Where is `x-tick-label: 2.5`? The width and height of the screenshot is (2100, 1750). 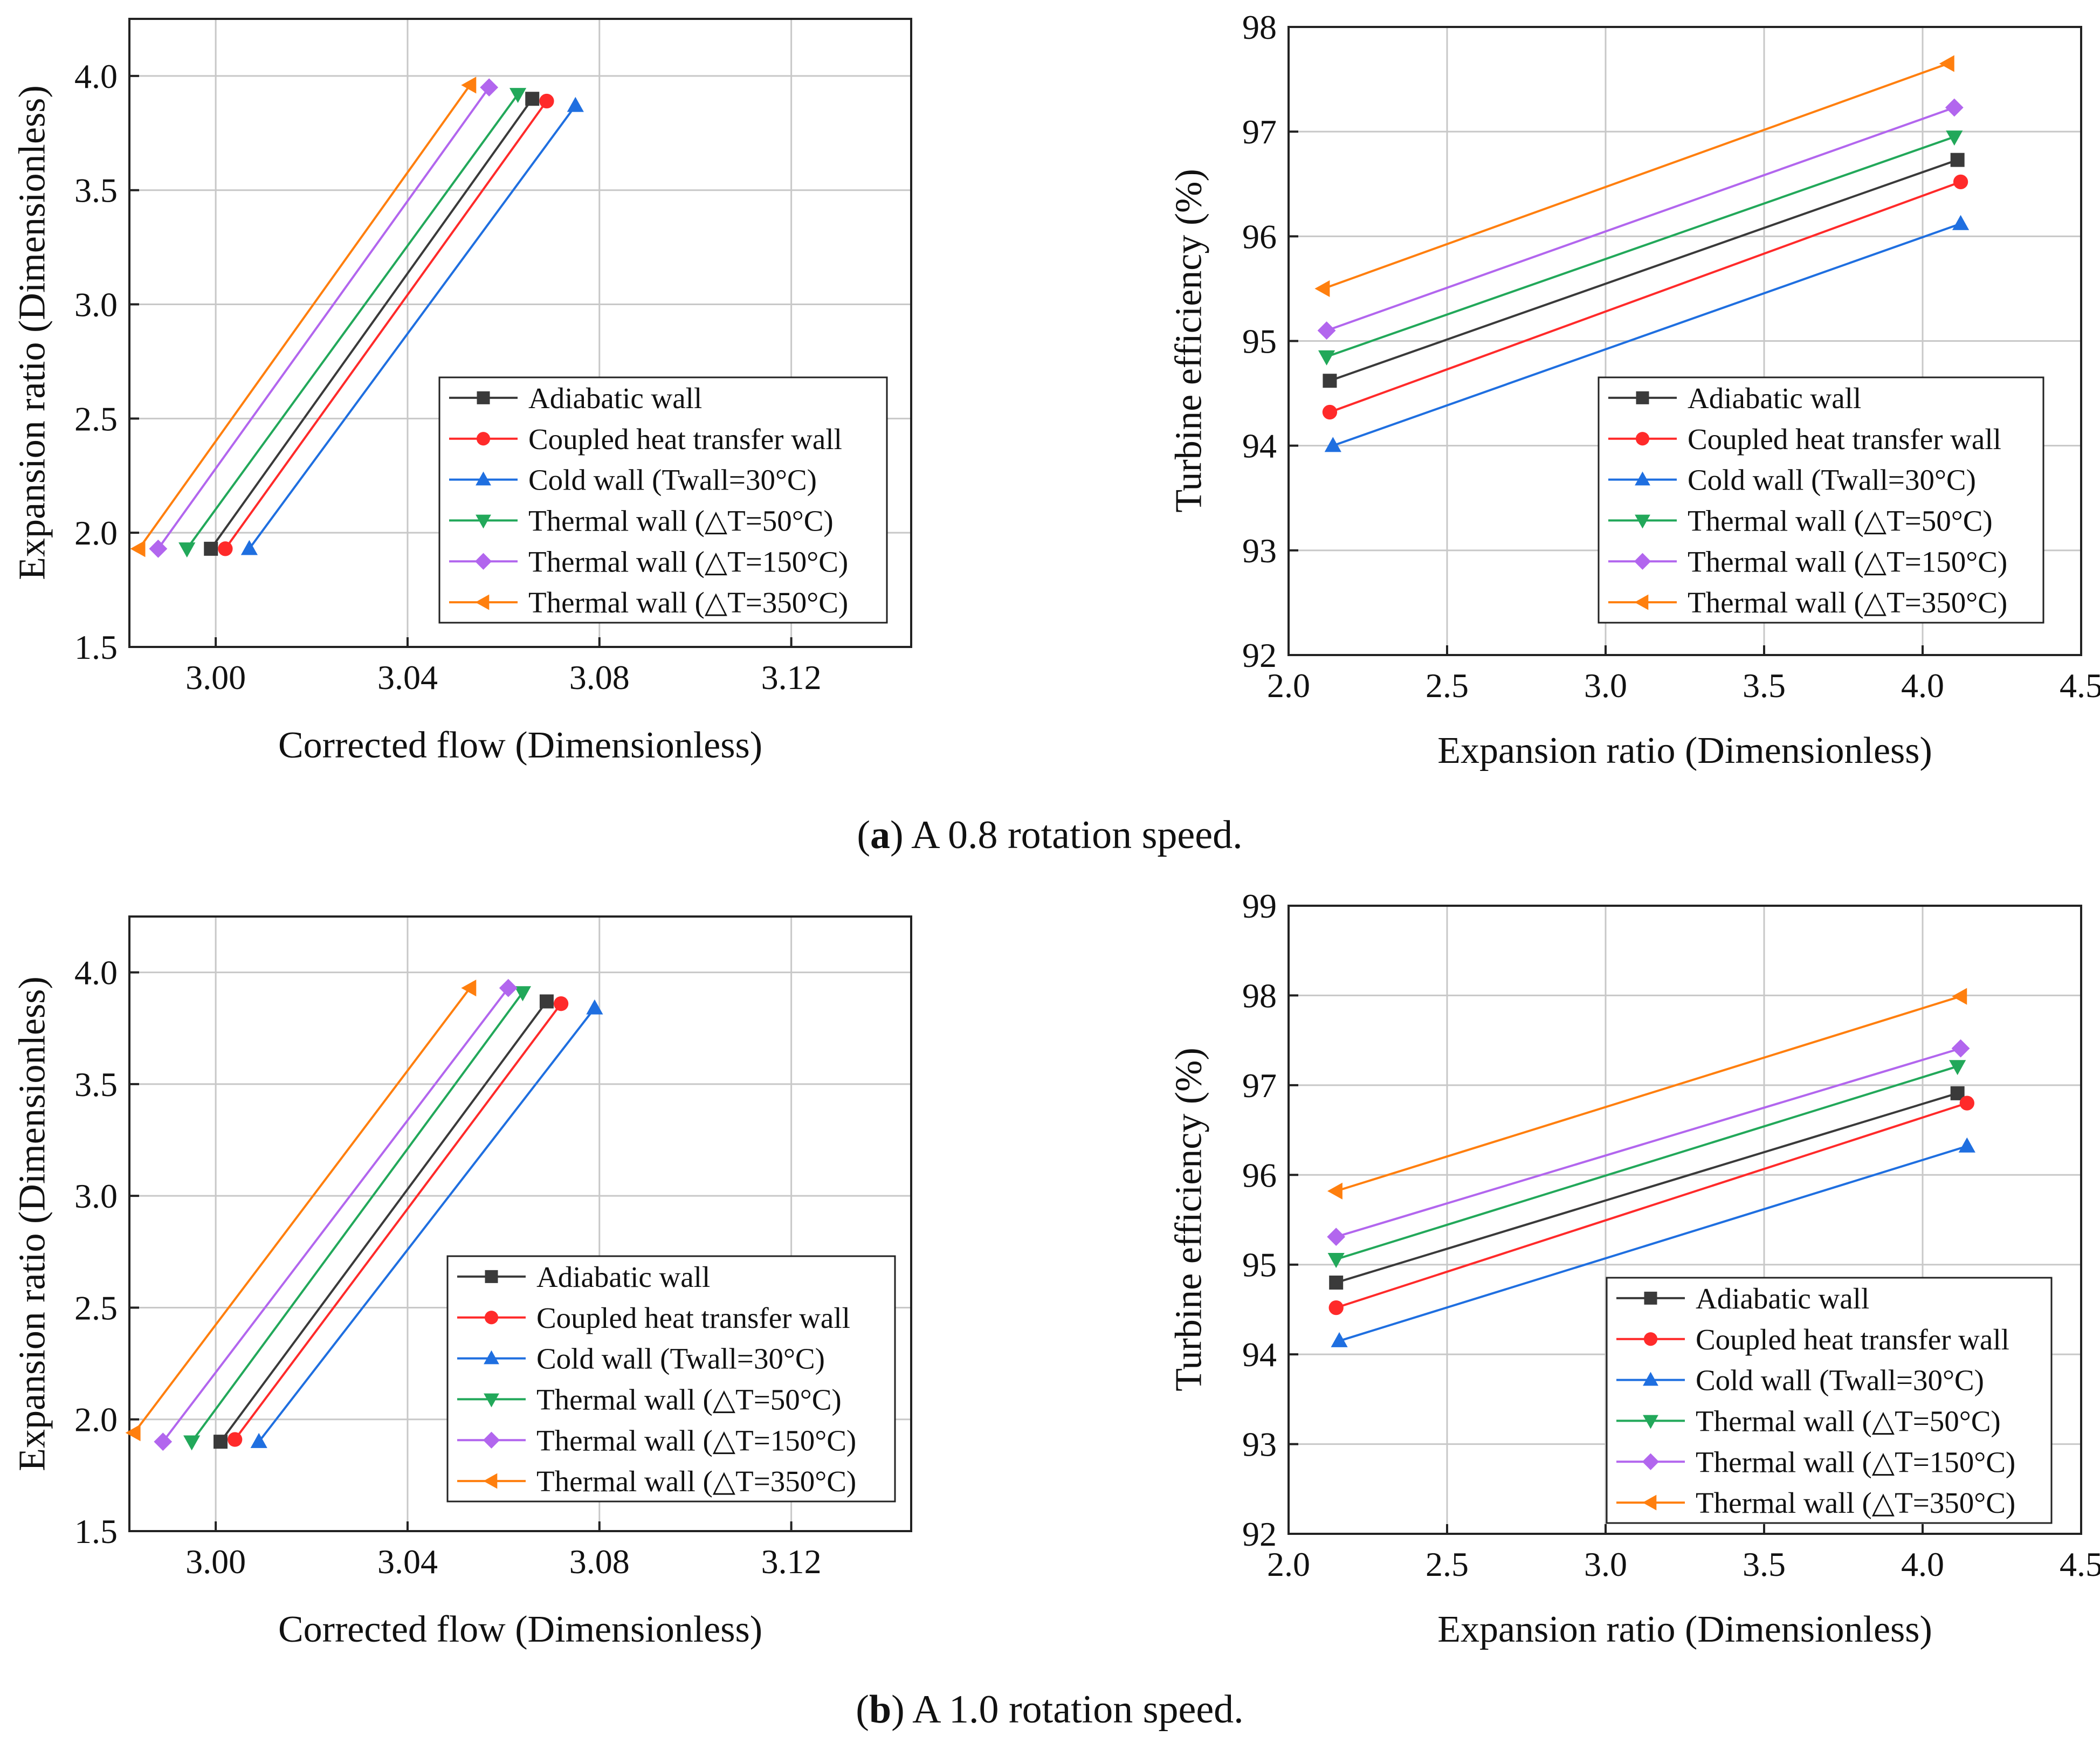 x-tick-label: 2.5 is located at coordinates (1447, 1564).